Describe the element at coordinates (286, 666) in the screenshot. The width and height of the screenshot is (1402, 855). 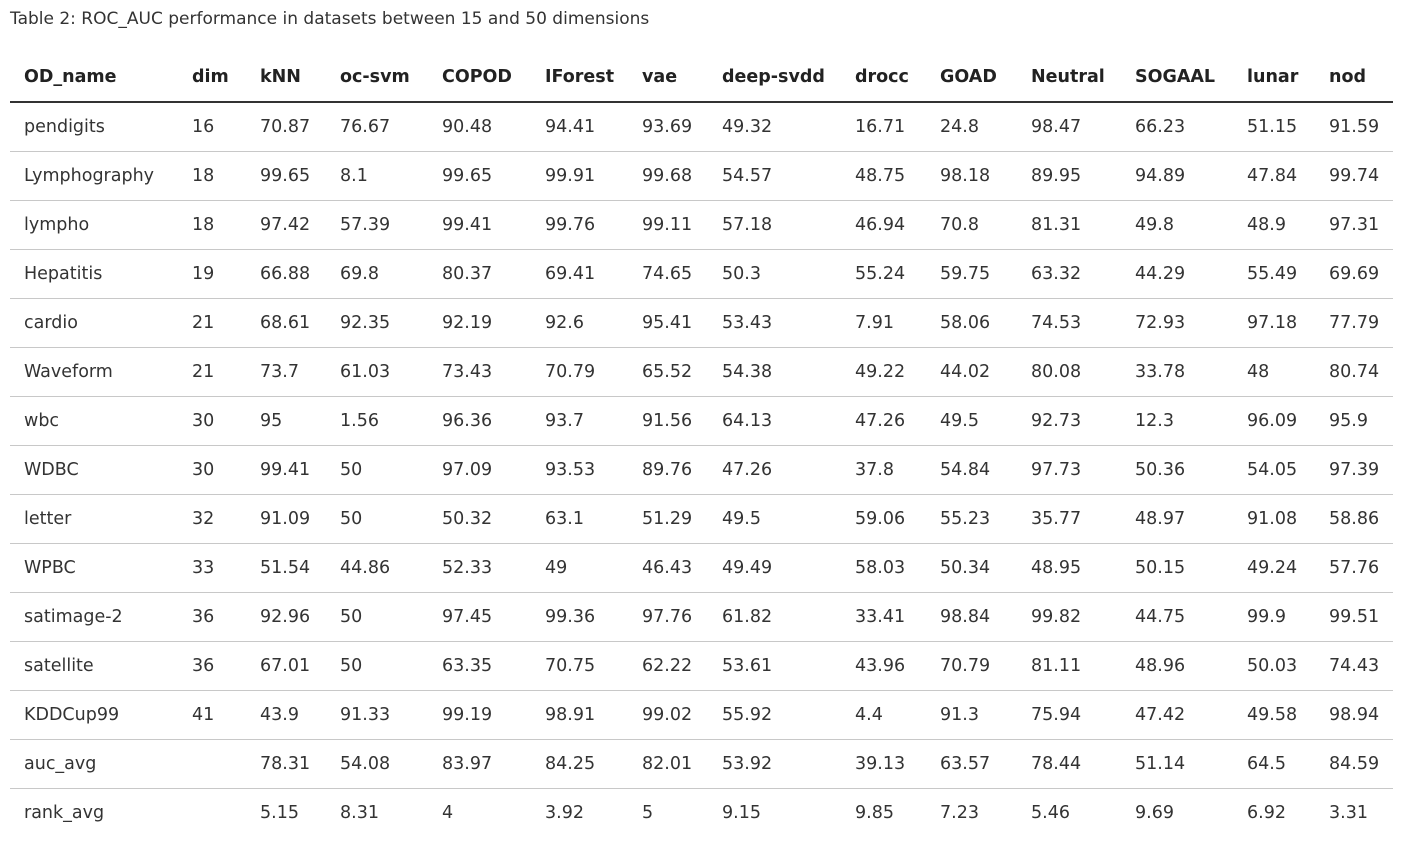
I see `table-cell: 67.01` at that location.